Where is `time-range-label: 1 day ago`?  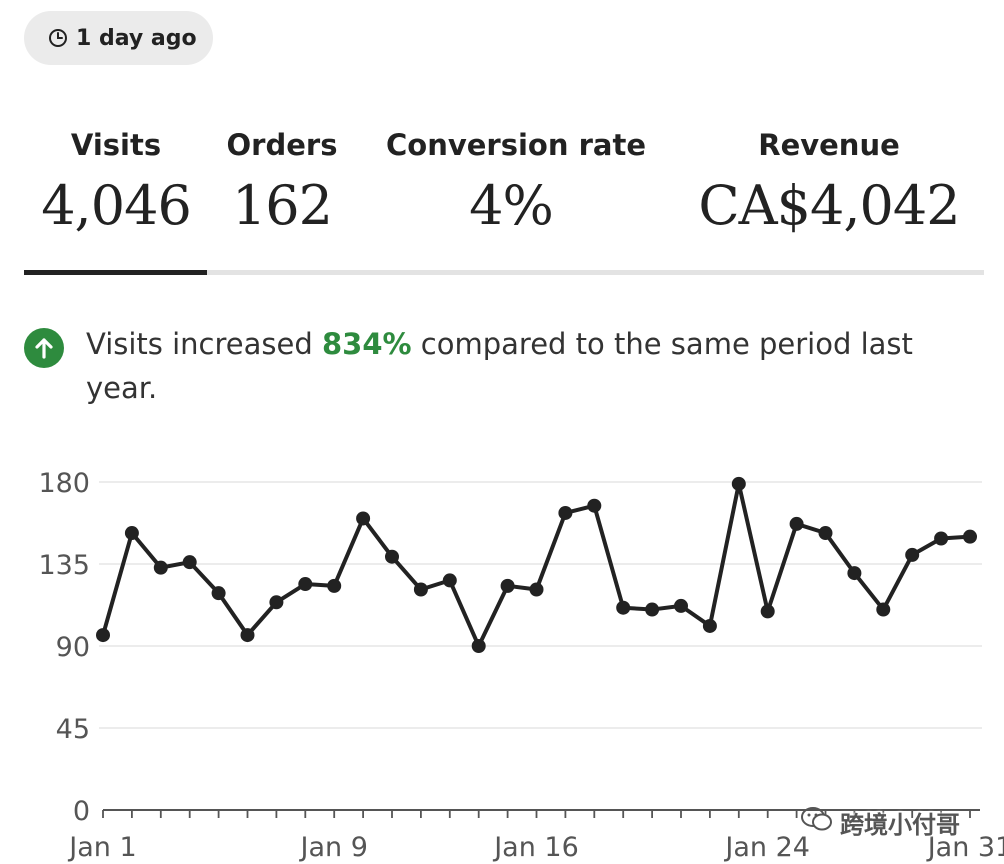 time-range-label: 1 day ago is located at coordinates (136, 38).